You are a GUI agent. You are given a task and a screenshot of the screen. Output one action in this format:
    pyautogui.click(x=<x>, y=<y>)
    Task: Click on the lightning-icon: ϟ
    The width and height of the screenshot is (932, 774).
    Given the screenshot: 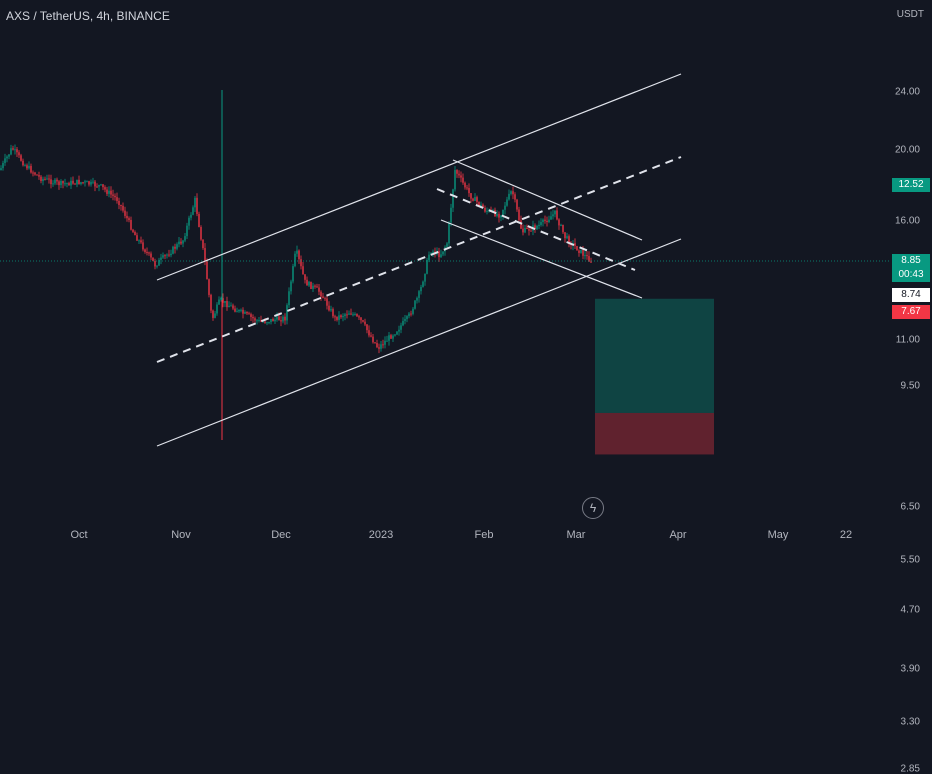 What is the action you would take?
    pyautogui.click(x=593, y=508)
    